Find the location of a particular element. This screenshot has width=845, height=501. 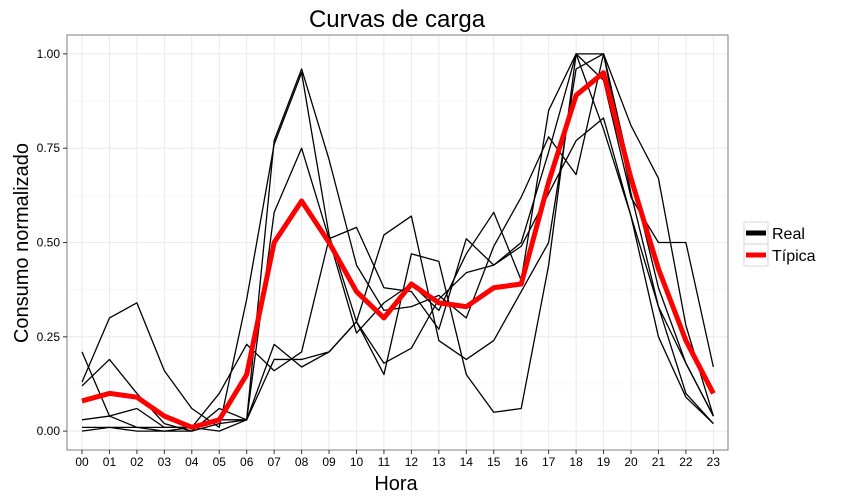

x-tick-label: 15 is located at coordinates (494, 462).